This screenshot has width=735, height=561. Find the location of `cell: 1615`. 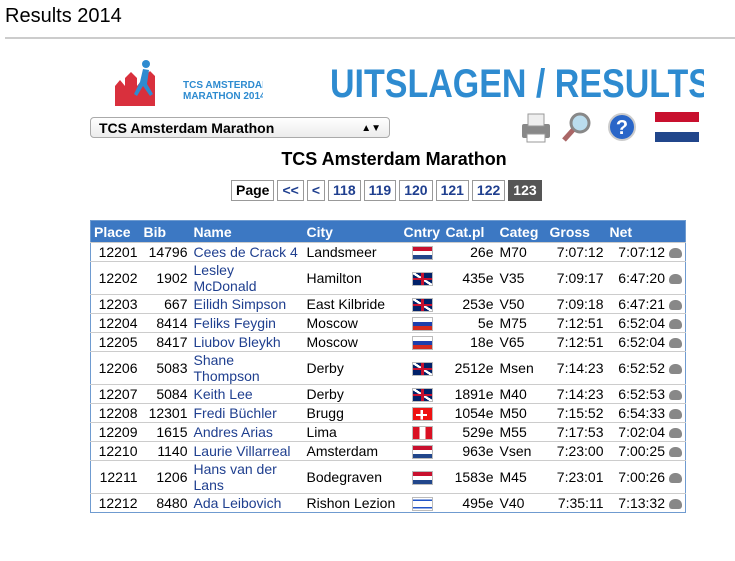

cell: 1615 is located at coordinates (165, 432).